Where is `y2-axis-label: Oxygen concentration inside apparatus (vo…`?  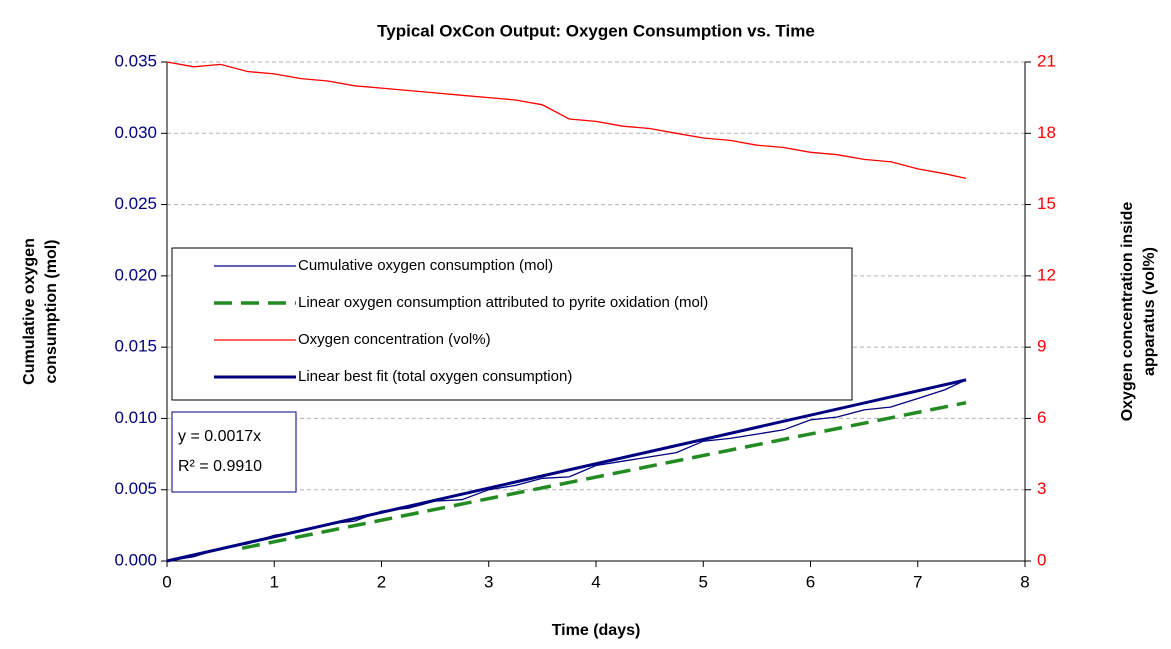
y2-axis-label: Oxygen concentration inside apparatus (vo… is located at coordinates (1138, 312).